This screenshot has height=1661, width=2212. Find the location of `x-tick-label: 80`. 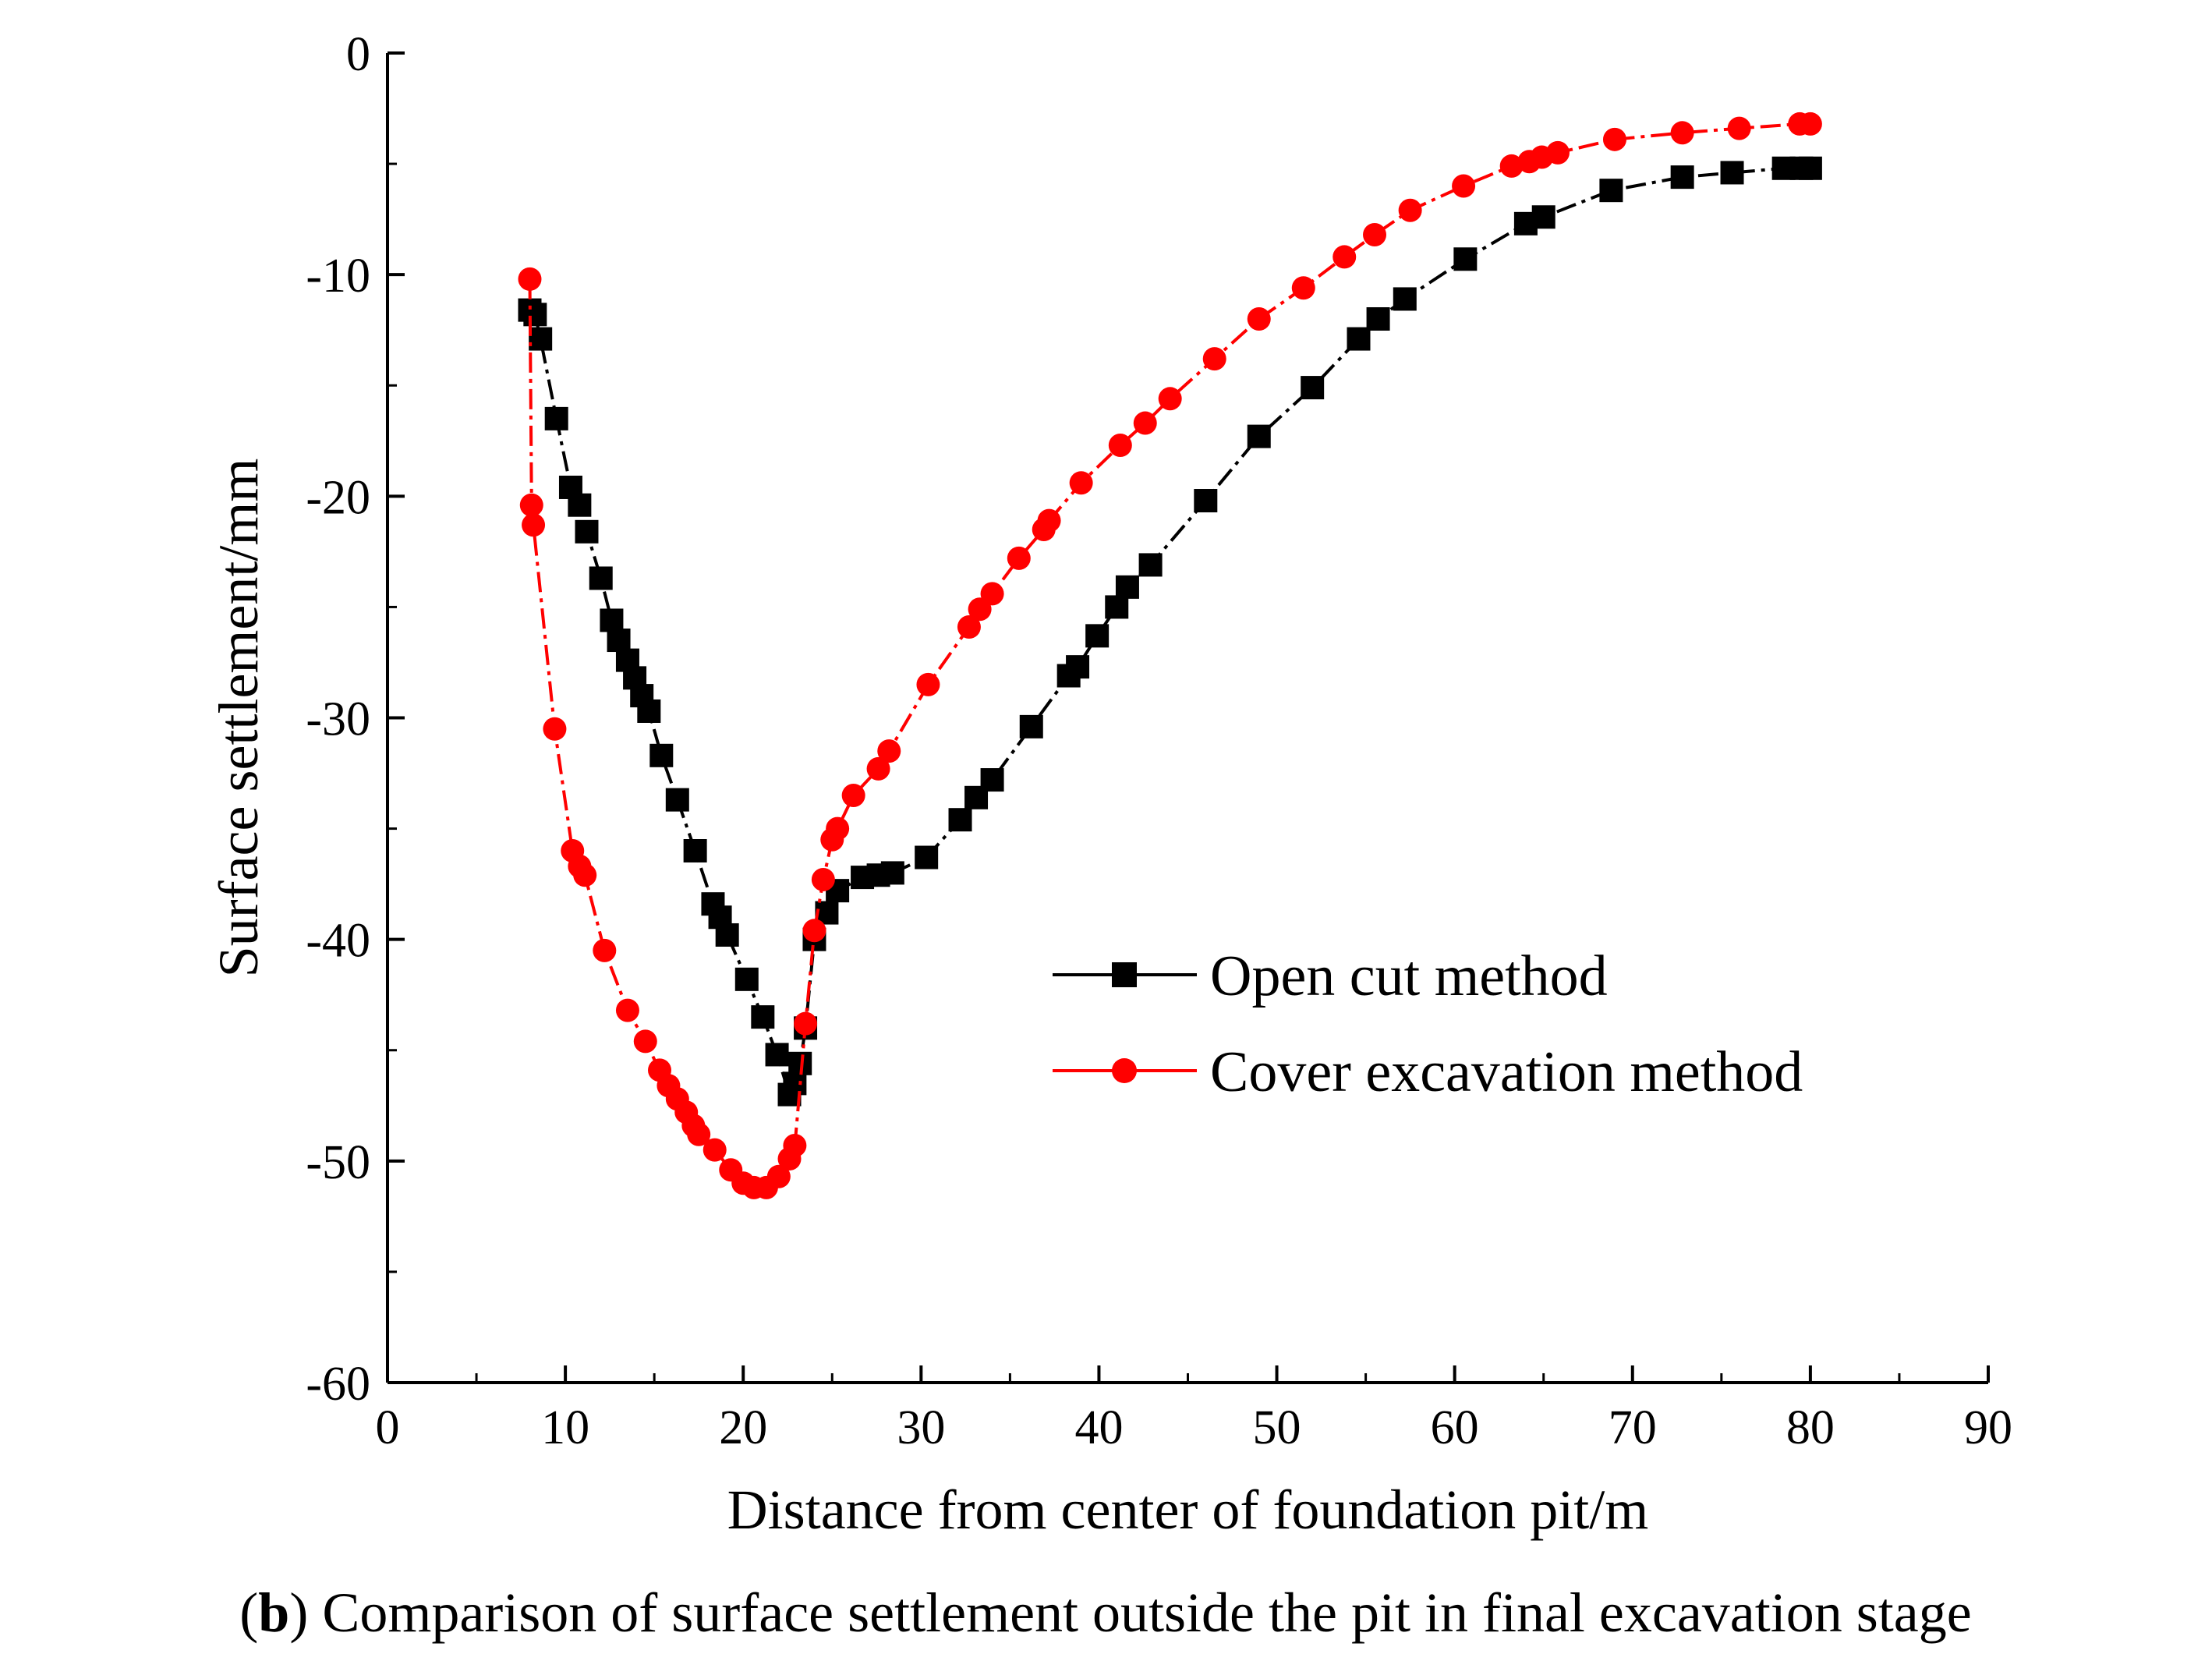

x-tick-label: 80 is located at coordinates (1811, 1427).